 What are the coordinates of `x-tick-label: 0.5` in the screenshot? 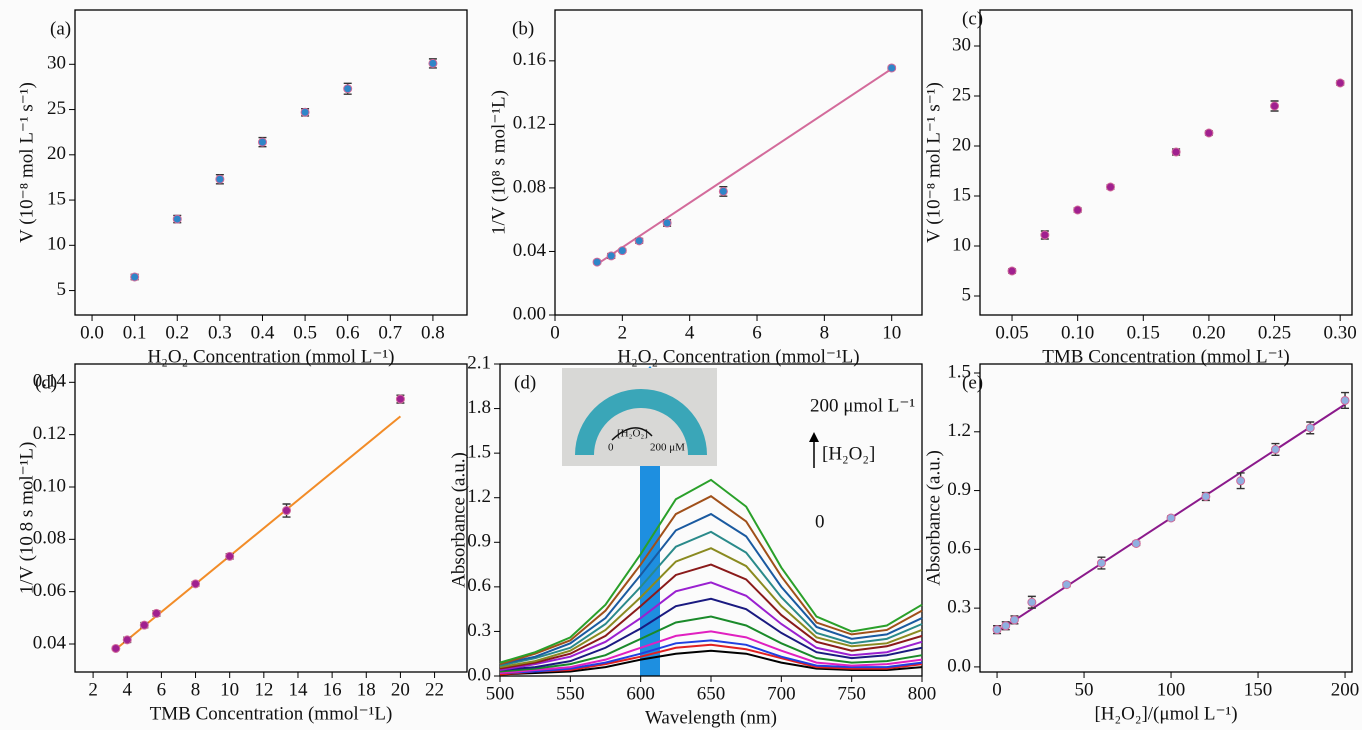 It's located at (305, 332).